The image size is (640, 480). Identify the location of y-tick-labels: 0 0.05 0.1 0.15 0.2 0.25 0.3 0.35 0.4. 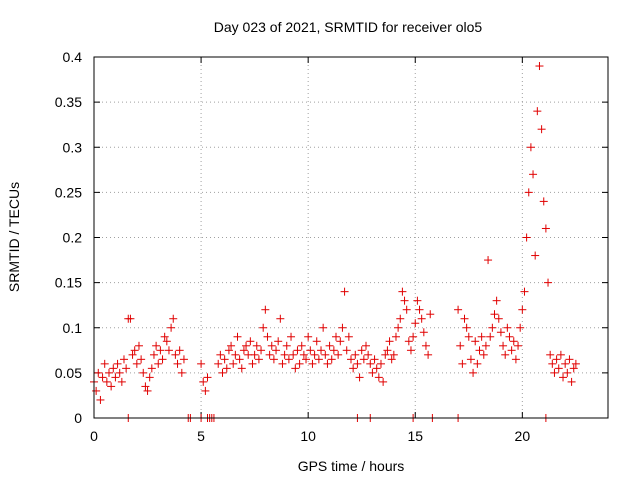
(68, 237).